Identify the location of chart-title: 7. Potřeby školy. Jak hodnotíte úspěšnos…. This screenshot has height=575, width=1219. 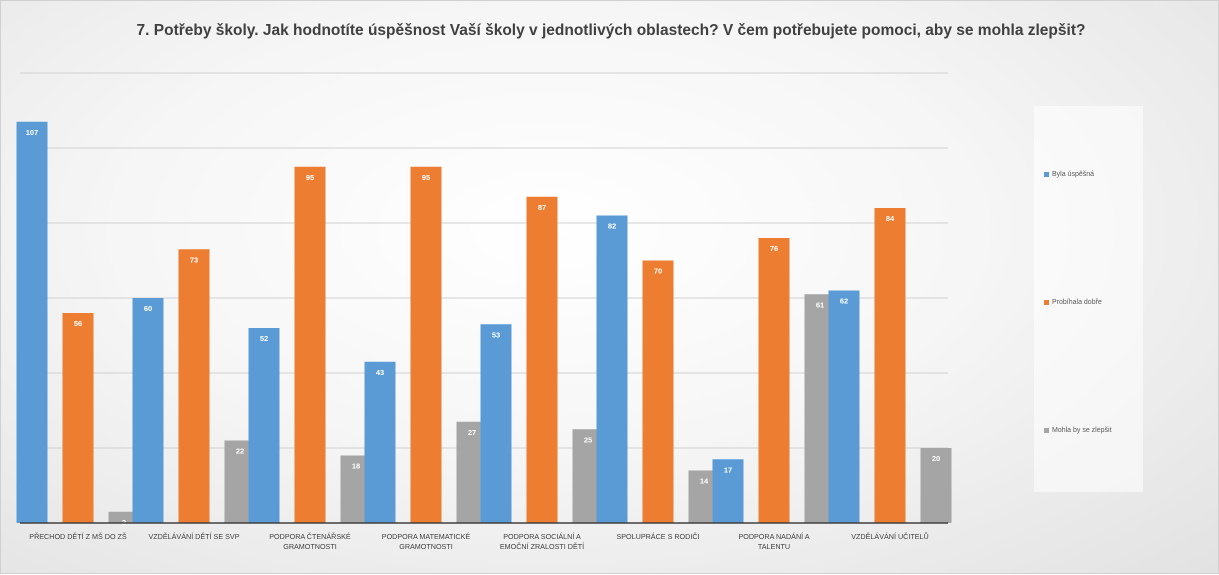
(611, 30).